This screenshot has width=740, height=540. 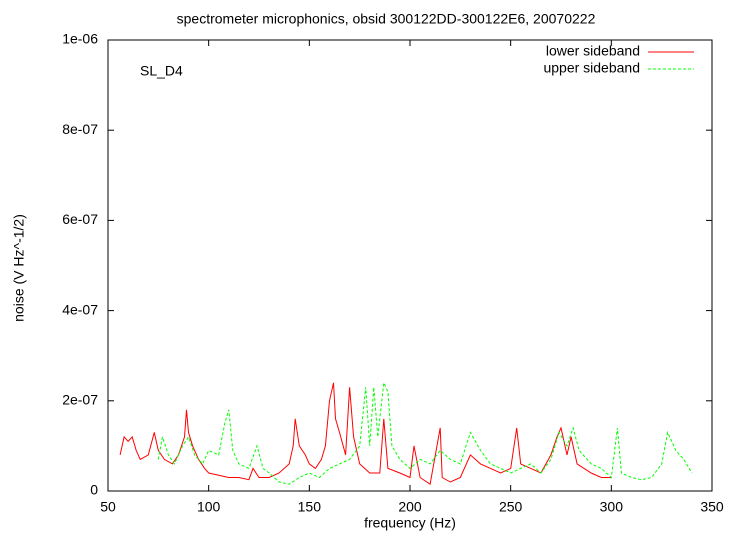 I want to click on y-tick-label: 1e-06, so click(x=80, y=39).